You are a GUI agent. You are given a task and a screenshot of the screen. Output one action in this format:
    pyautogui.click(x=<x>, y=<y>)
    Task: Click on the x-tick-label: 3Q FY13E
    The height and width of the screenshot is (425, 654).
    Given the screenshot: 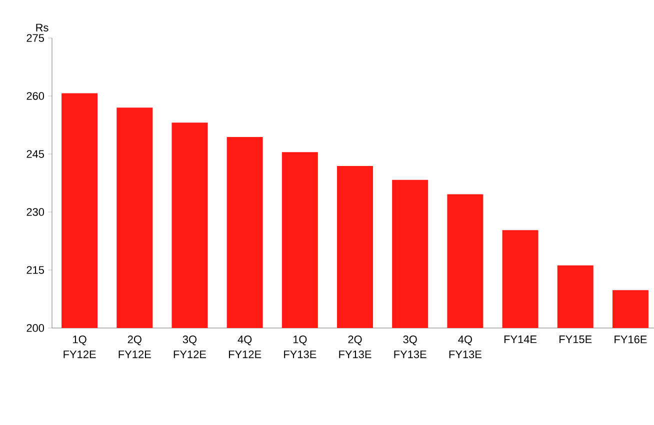 What is the action you would take?
    pyautogui.click(x=410, y=347)
    